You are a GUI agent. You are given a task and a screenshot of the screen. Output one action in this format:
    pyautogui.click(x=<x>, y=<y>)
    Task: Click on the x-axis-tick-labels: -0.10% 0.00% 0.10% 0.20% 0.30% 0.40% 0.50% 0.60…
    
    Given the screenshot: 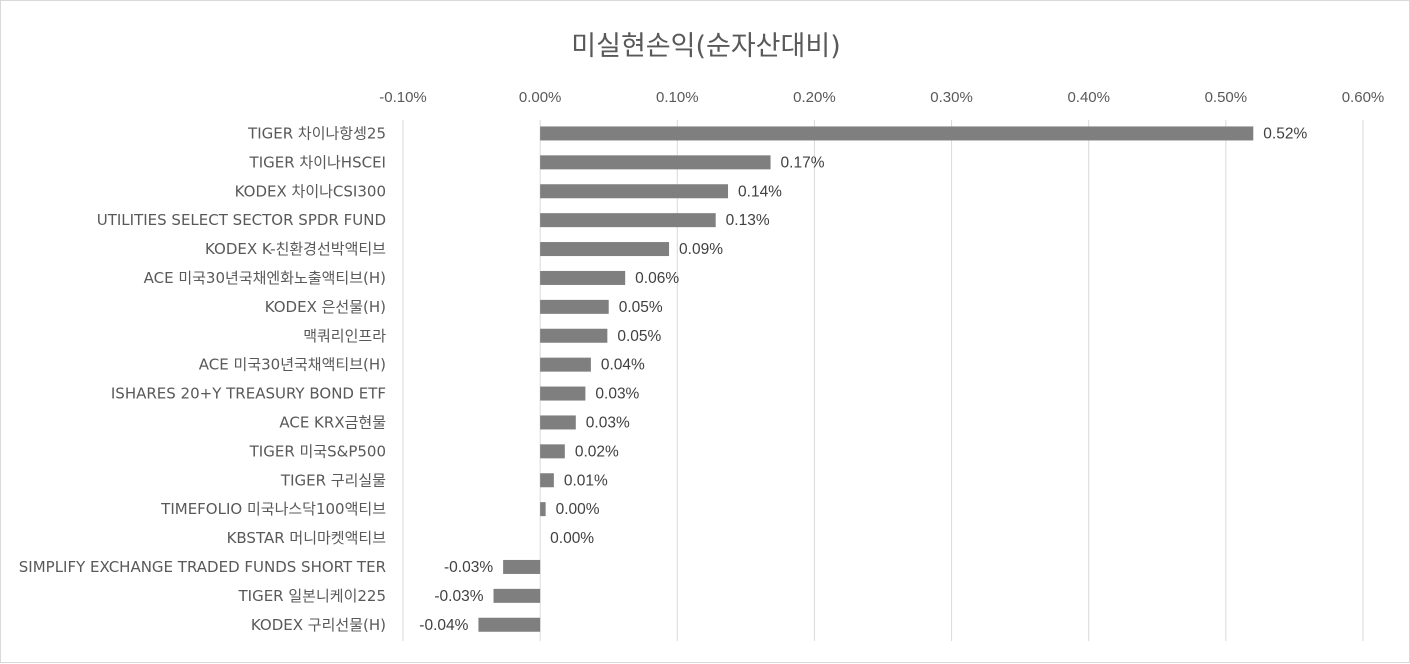 What is the action you would take?
    pyautogui.click(x=881, y=97)
    